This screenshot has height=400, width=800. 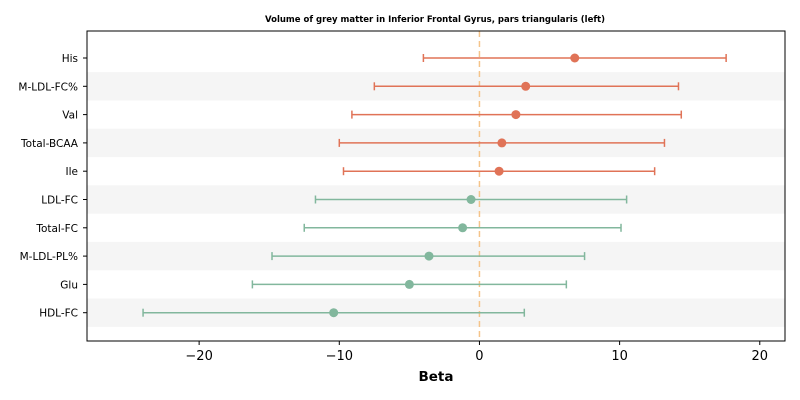 I want to click on x-tick-label: −10, so click(x=339, y=356).